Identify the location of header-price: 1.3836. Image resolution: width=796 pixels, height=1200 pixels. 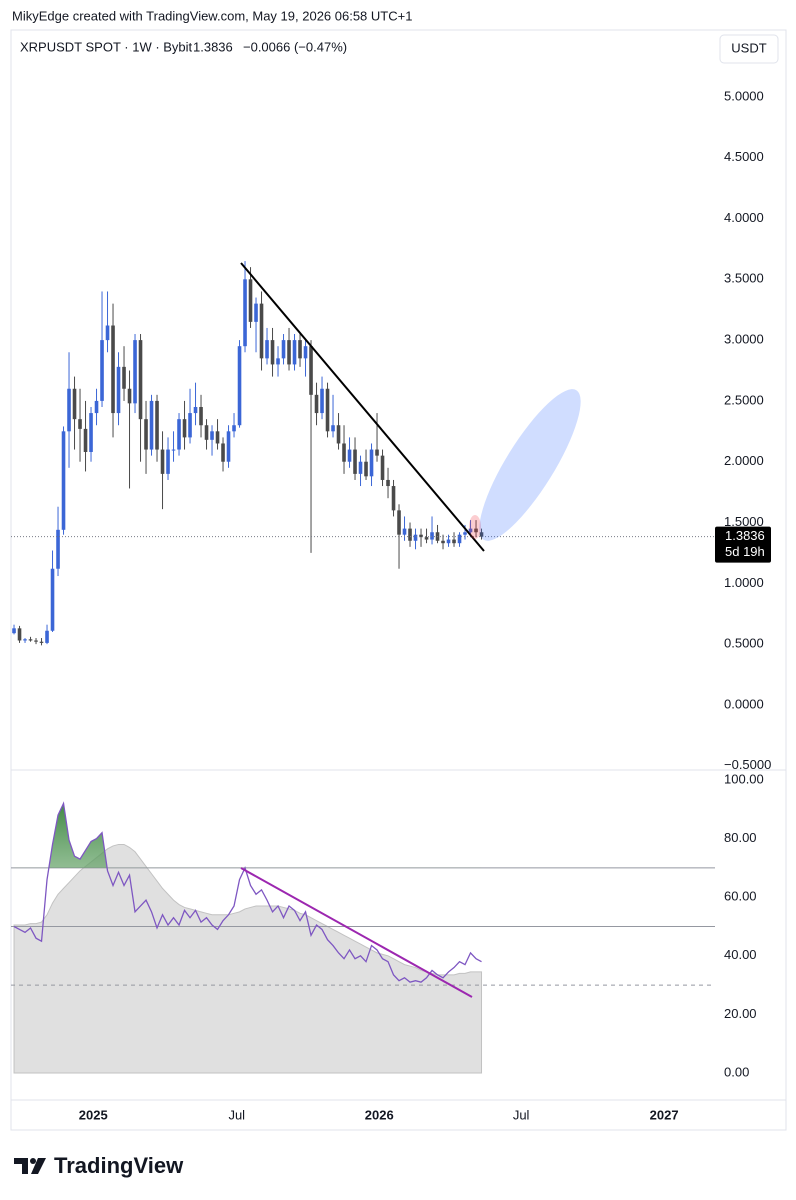
(213, 46).